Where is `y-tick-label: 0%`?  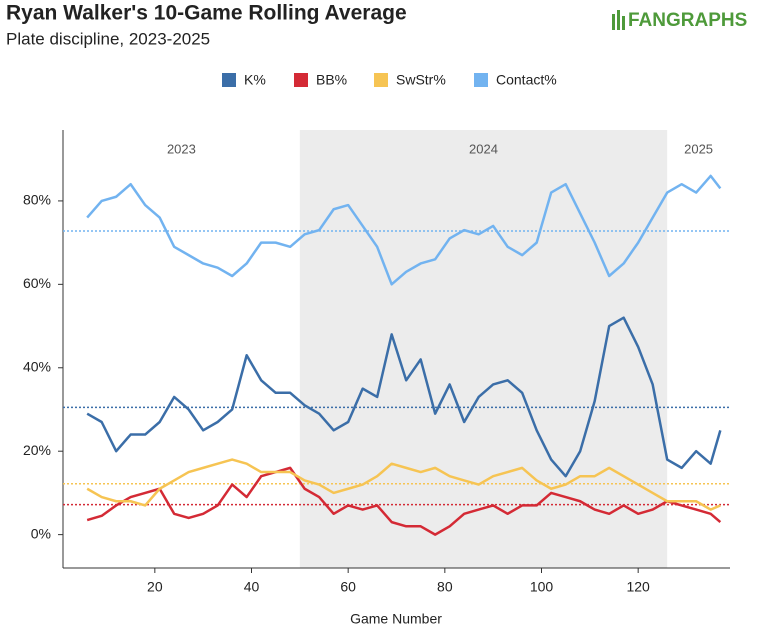
y-tick-label: 0% is located at coordinates (41, 533).